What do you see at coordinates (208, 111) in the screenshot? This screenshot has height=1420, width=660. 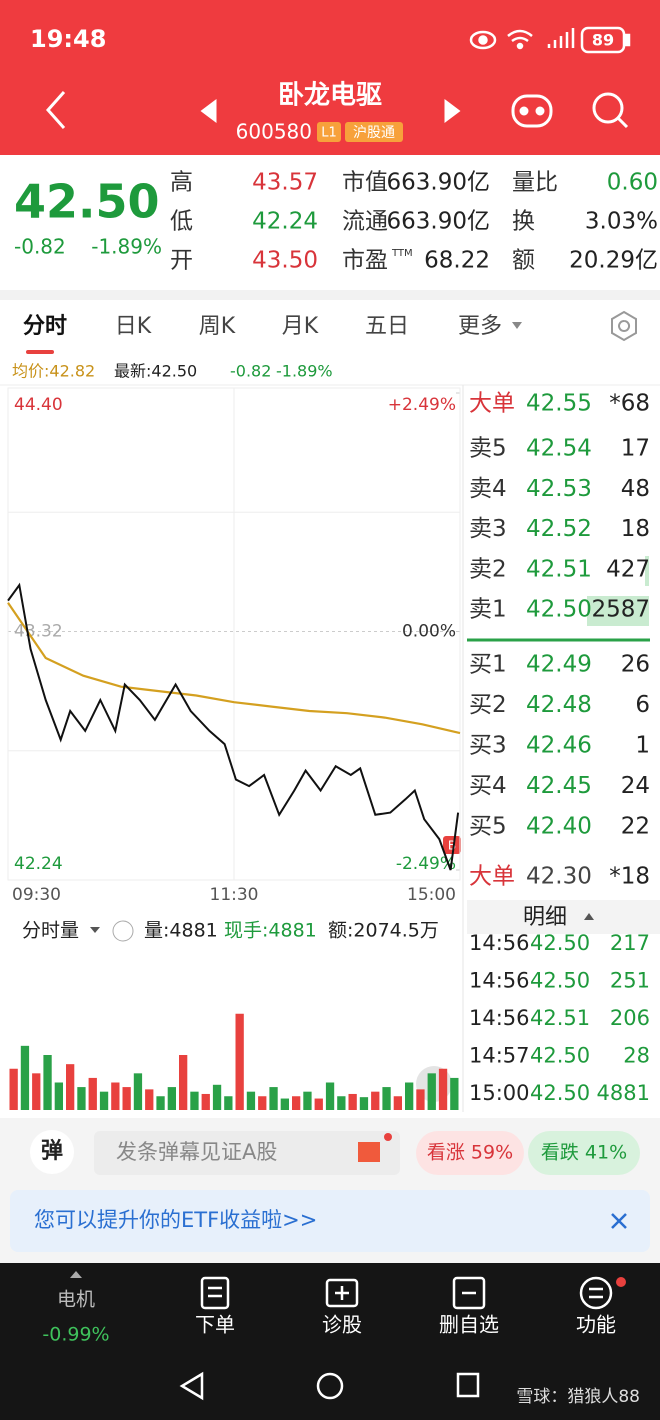 I see `prev-stock` at bounding box center [208, 111].